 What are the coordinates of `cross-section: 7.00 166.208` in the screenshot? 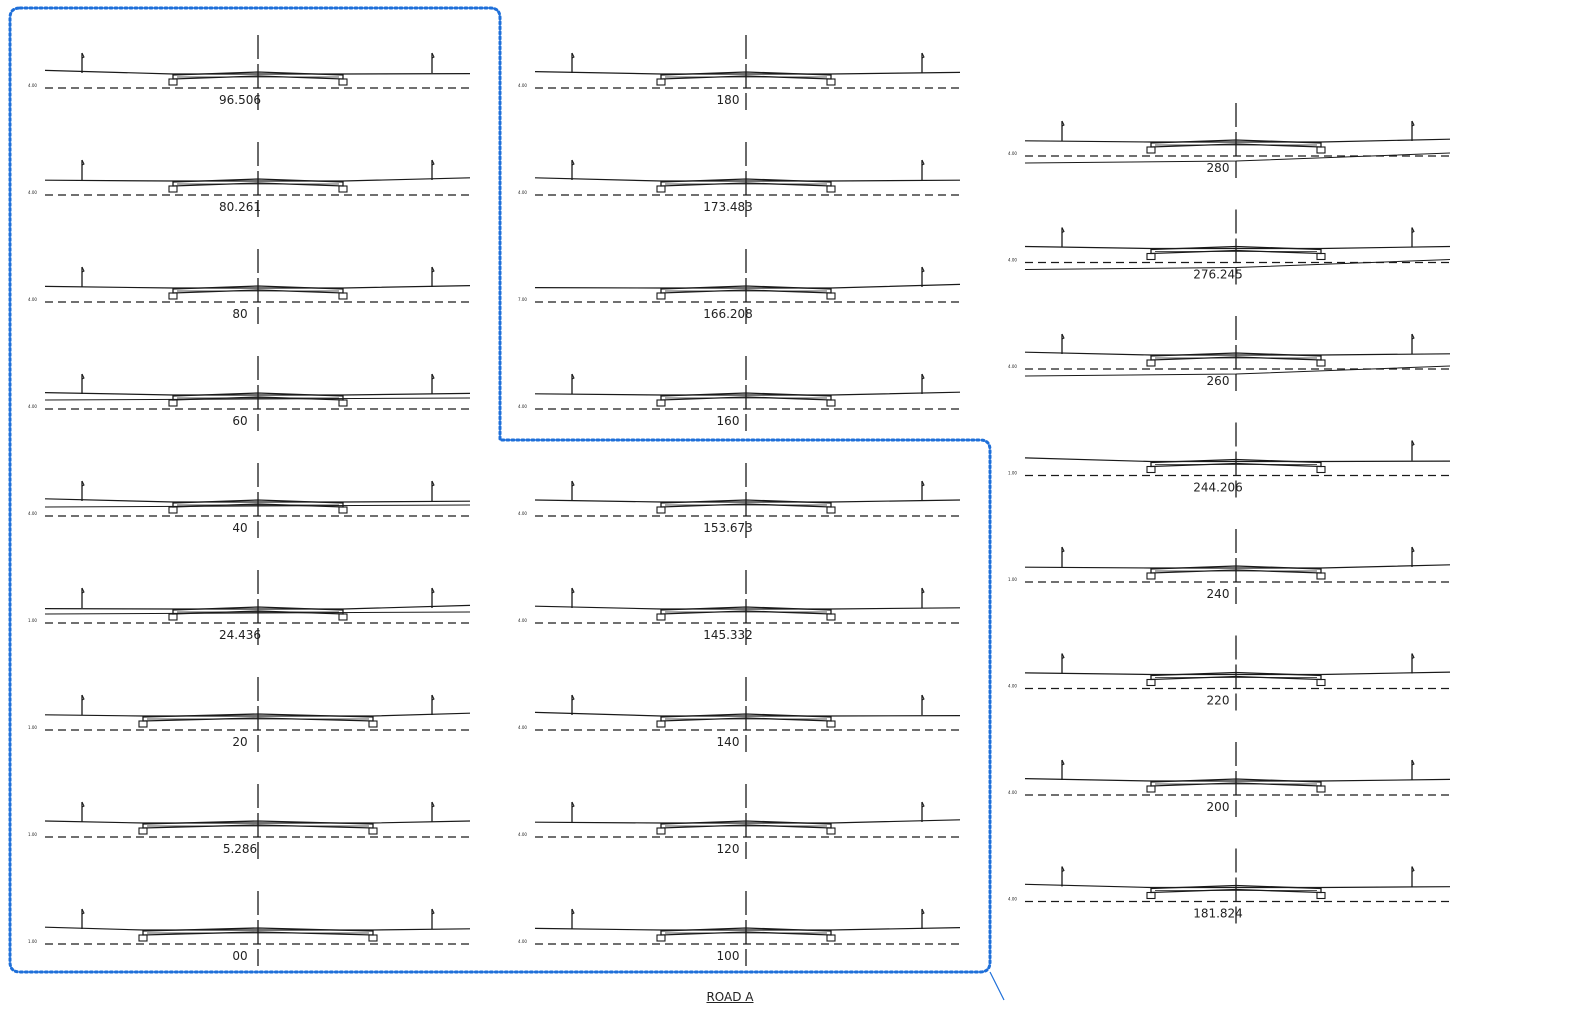 It's located at (739, 286).